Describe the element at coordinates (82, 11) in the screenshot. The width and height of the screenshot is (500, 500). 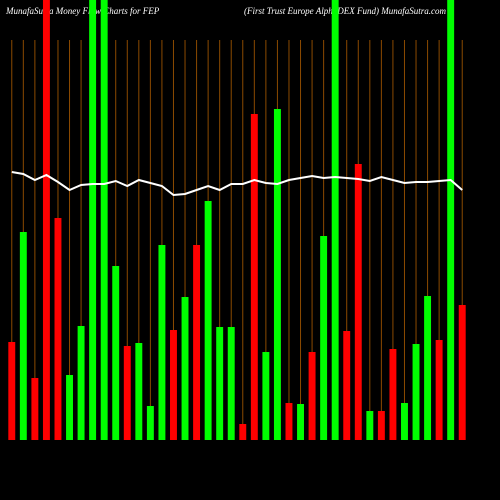
I see `chart-title: MunafaSutra Money Flow Charts for FEP` at that location.